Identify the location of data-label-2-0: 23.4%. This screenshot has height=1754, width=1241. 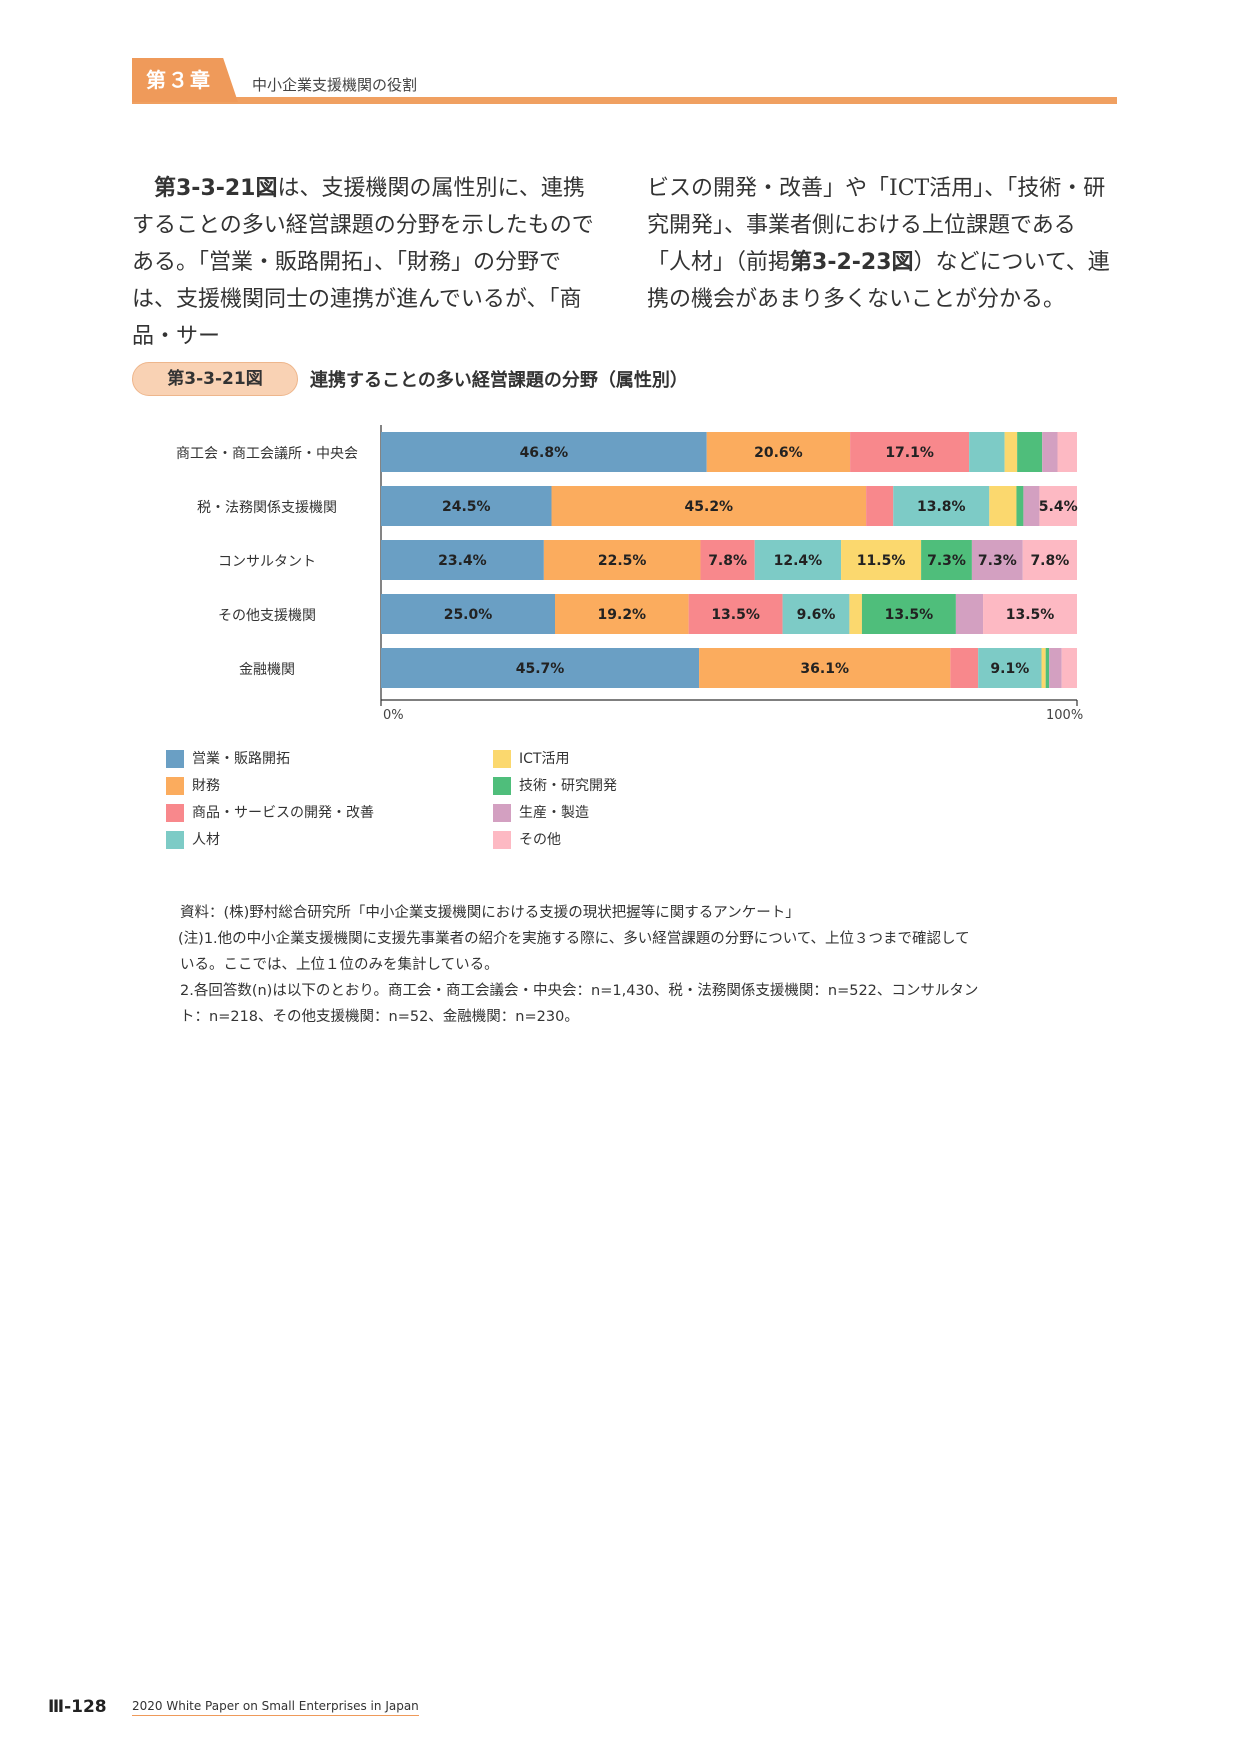
(462, 561).